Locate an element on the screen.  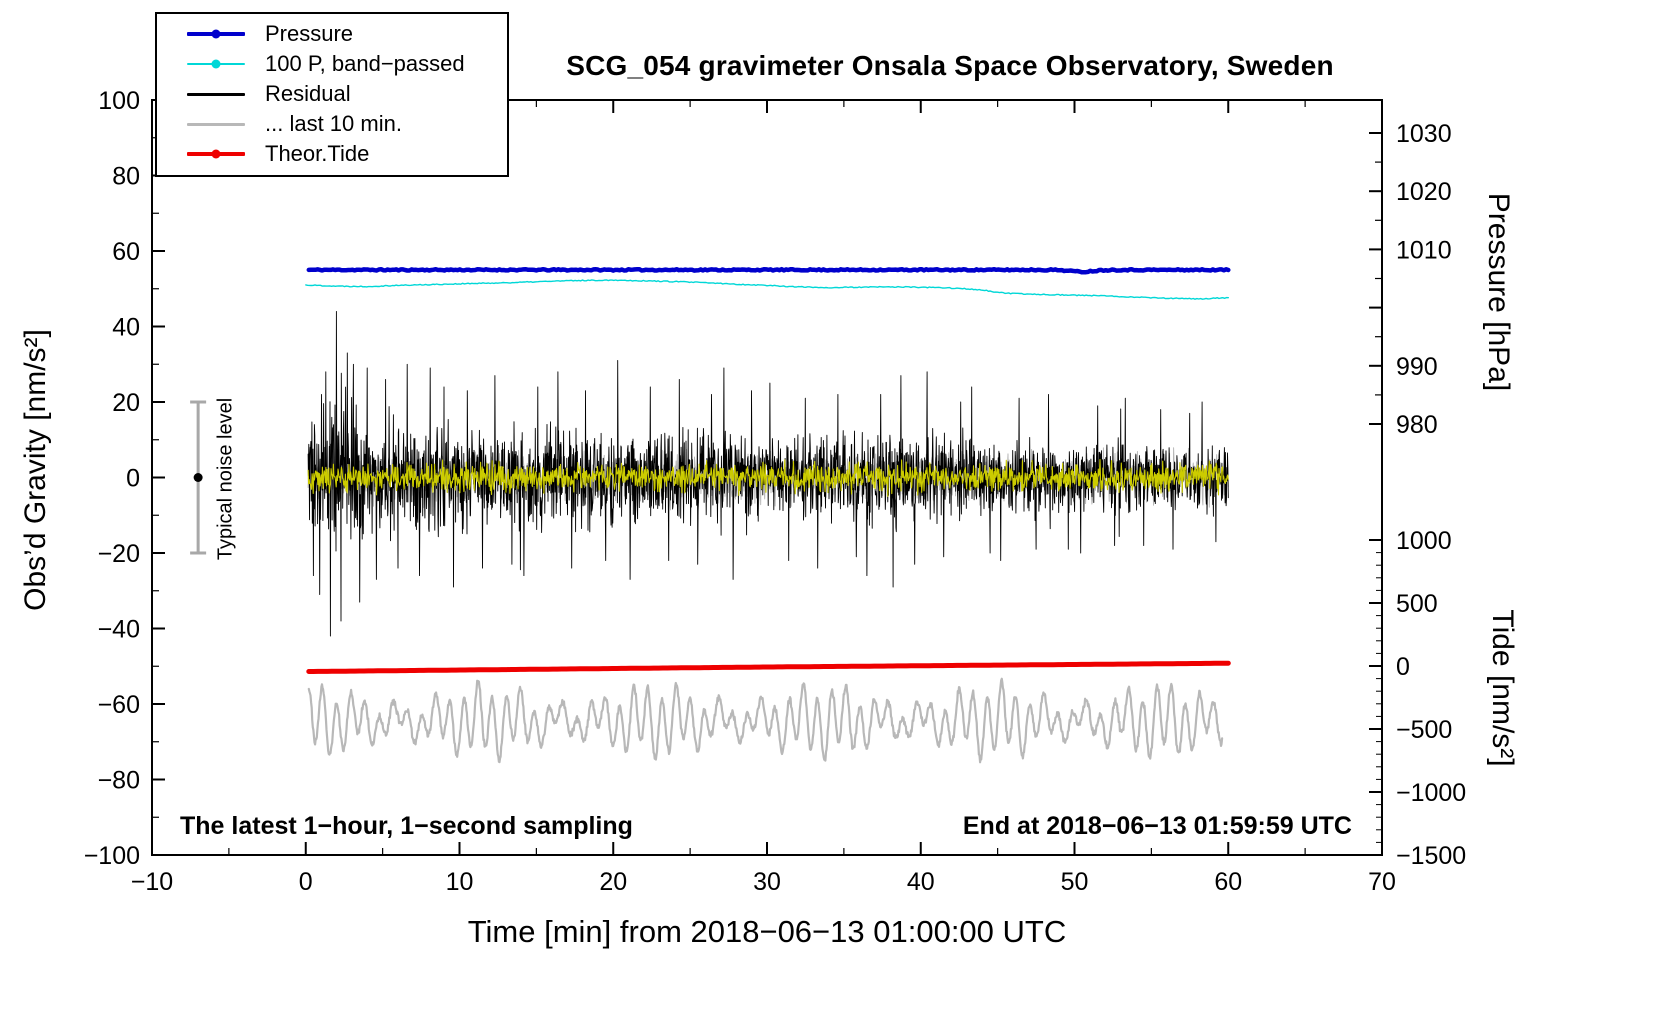
tide-tick-label: 500 is located at coordinates (1417, 604).